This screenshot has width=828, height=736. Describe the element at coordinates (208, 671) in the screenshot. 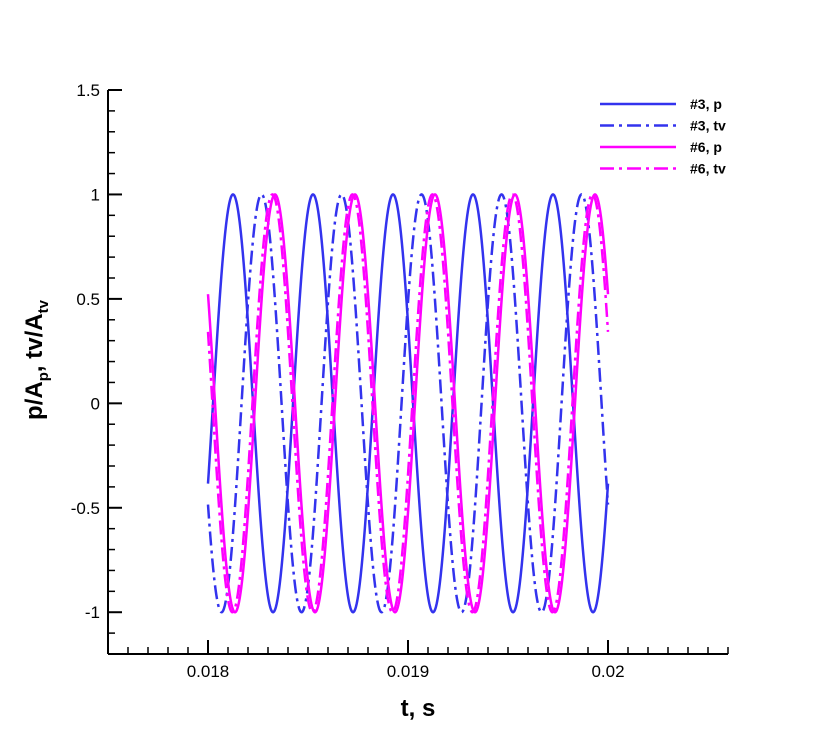

I see `x-tick-label: 0.018` at that location.